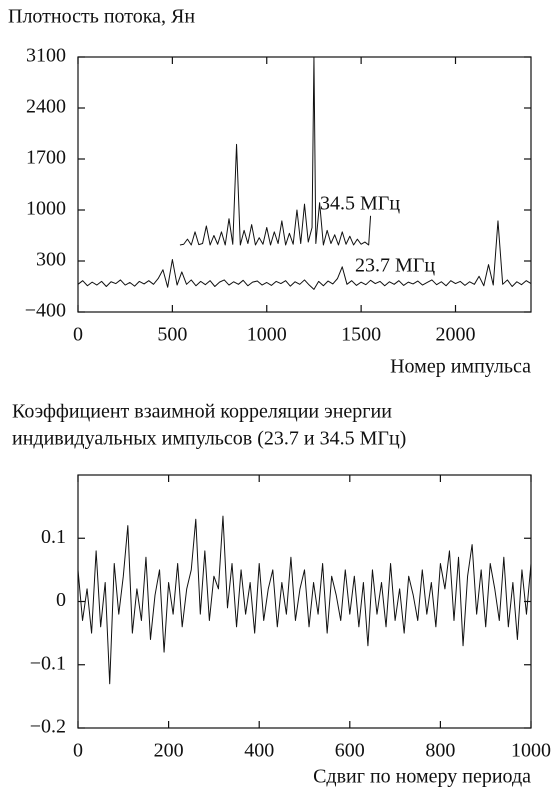 Image resolution: width=555 pixels, height=796 pixels. Describe the element at coordinates (46, 56) in the screenshot. I see `y-tick-label: 3100` at that location.